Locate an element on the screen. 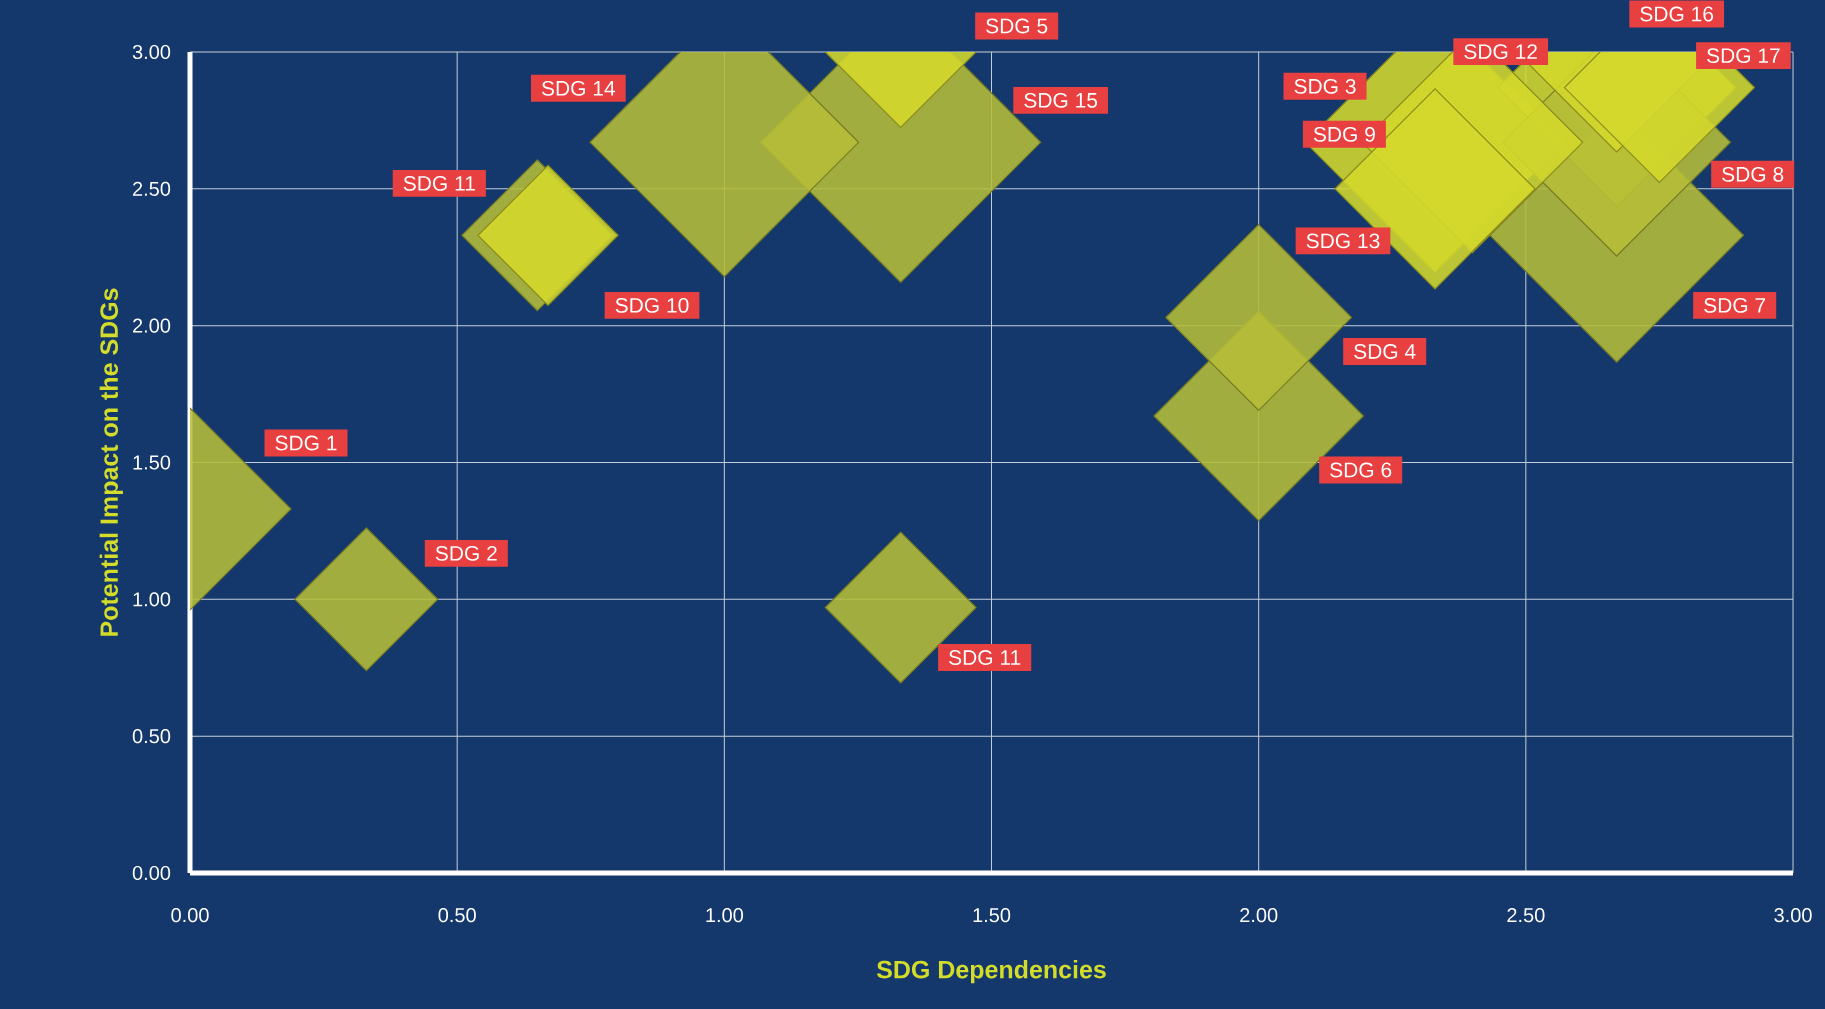 This screenshot has width=1825, height=1009. series-label: SDG 14 is located at coordinates (578, 88).